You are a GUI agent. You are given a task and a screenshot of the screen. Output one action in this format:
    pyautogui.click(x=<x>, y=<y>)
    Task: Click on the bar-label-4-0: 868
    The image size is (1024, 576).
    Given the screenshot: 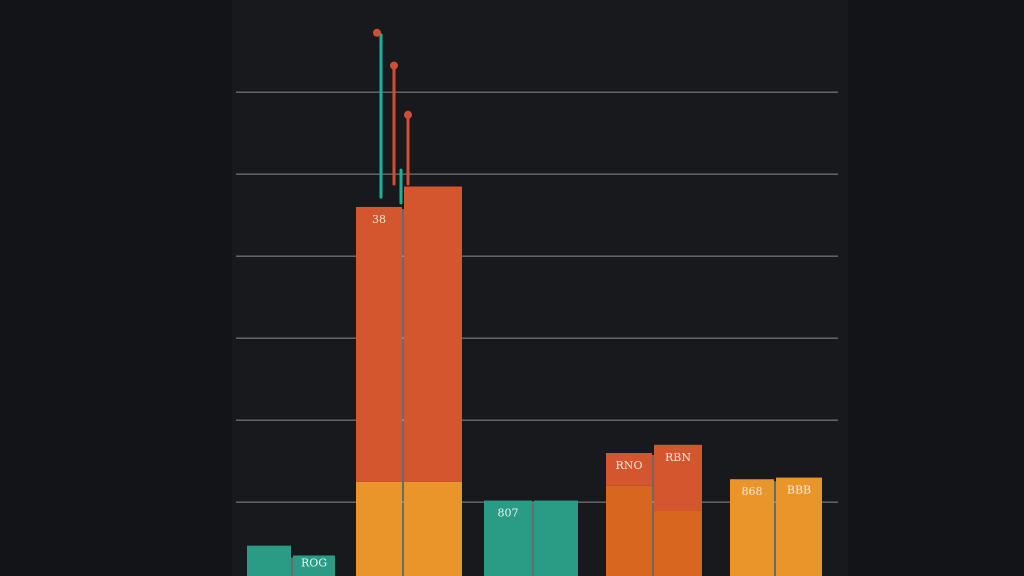 What is the action you would take?
    pyautogui.click(x=752, y=491)
    